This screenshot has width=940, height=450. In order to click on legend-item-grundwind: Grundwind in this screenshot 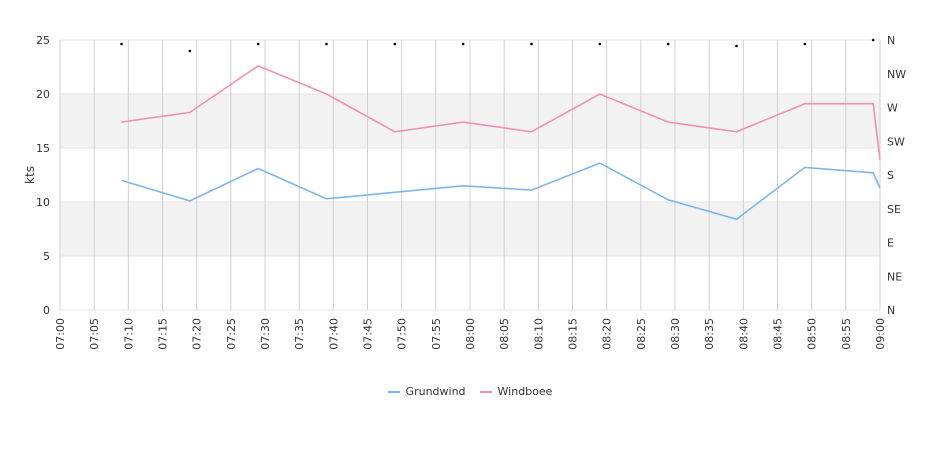, I will do `click(426, 391)`.